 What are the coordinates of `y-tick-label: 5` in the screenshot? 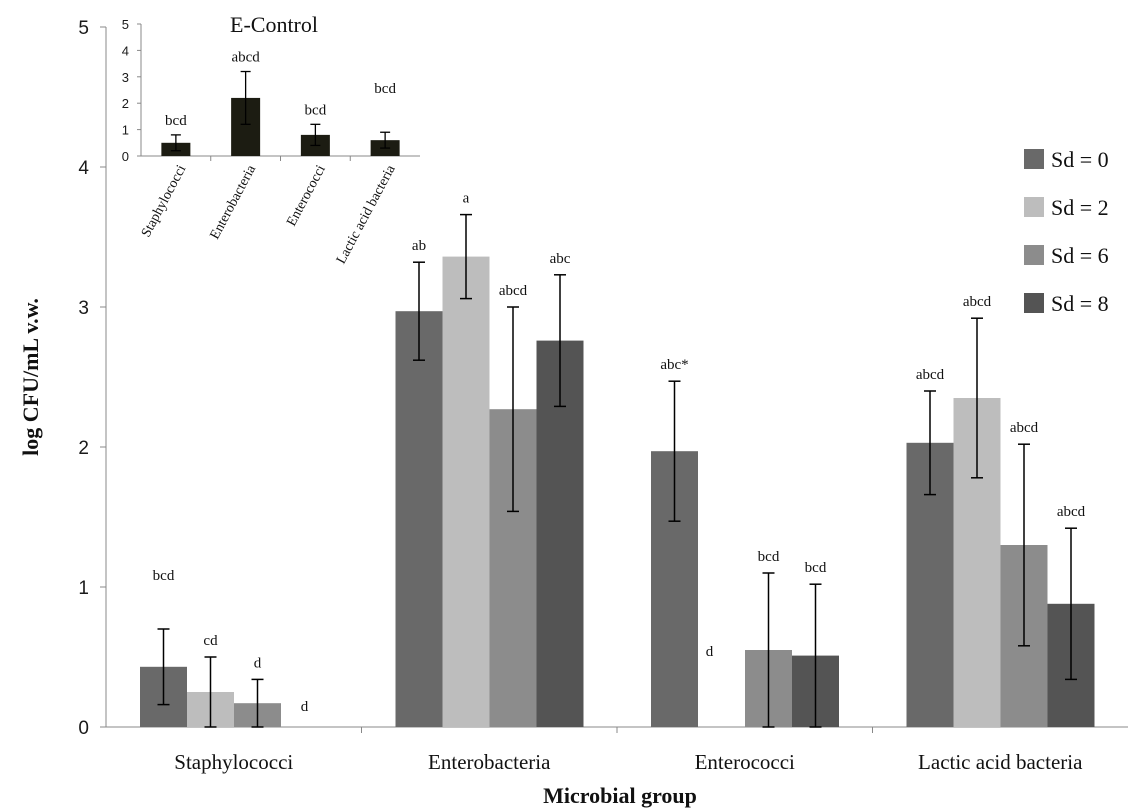 It's located at (83, 28).